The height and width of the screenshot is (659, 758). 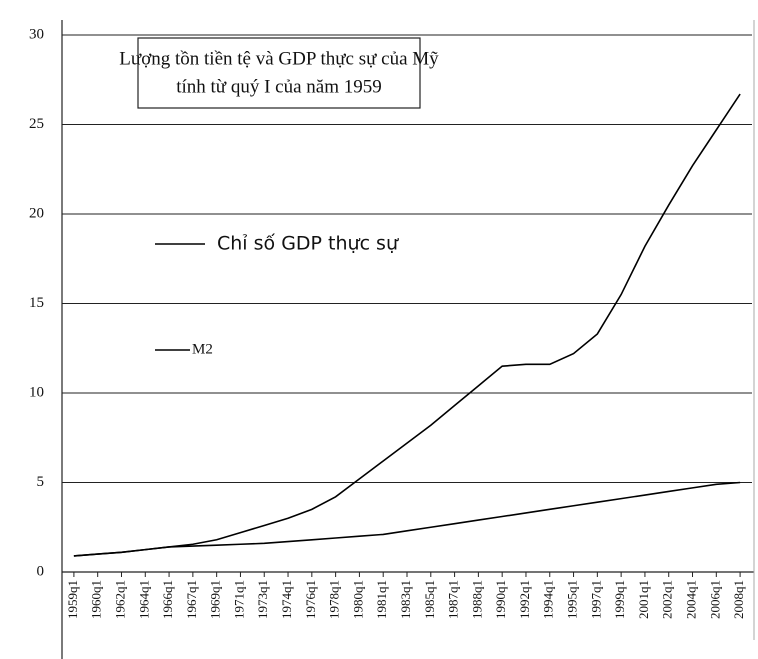 What do you see at coordinates (167, 599) in the screenshot?
I see `x-tick-label: 1966q1` at bounding box center [167, 599].